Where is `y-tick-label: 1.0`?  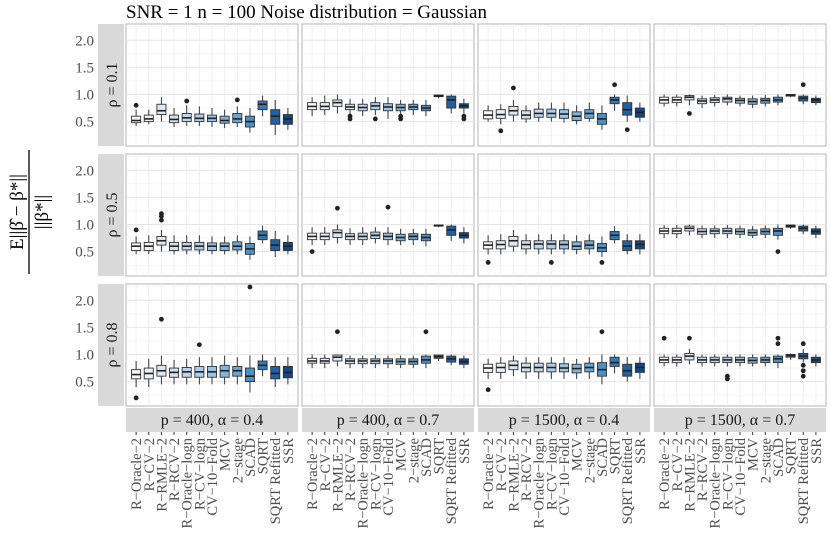
y-tick-label: 1.0 is located at coordinates (84, 355).